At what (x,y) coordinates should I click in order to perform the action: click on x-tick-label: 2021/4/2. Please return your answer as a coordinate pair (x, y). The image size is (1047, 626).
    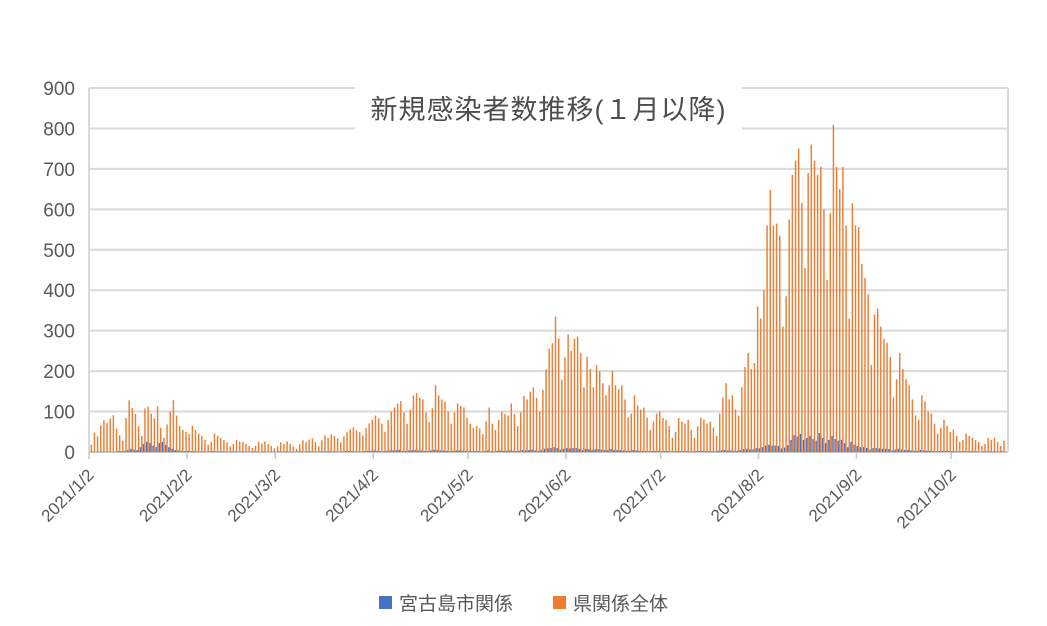
    Looking at the image, I should click on (352, 495).